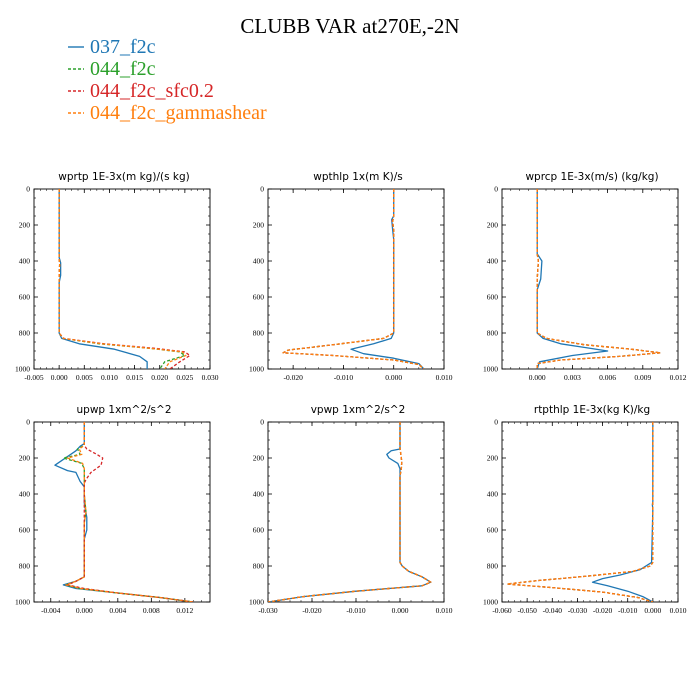 The width and height of the screenshot is (700, 700). Describe the element at coordinates (117, 610) in the screenshot. I see `x-tick-label: 0.004` at that location.